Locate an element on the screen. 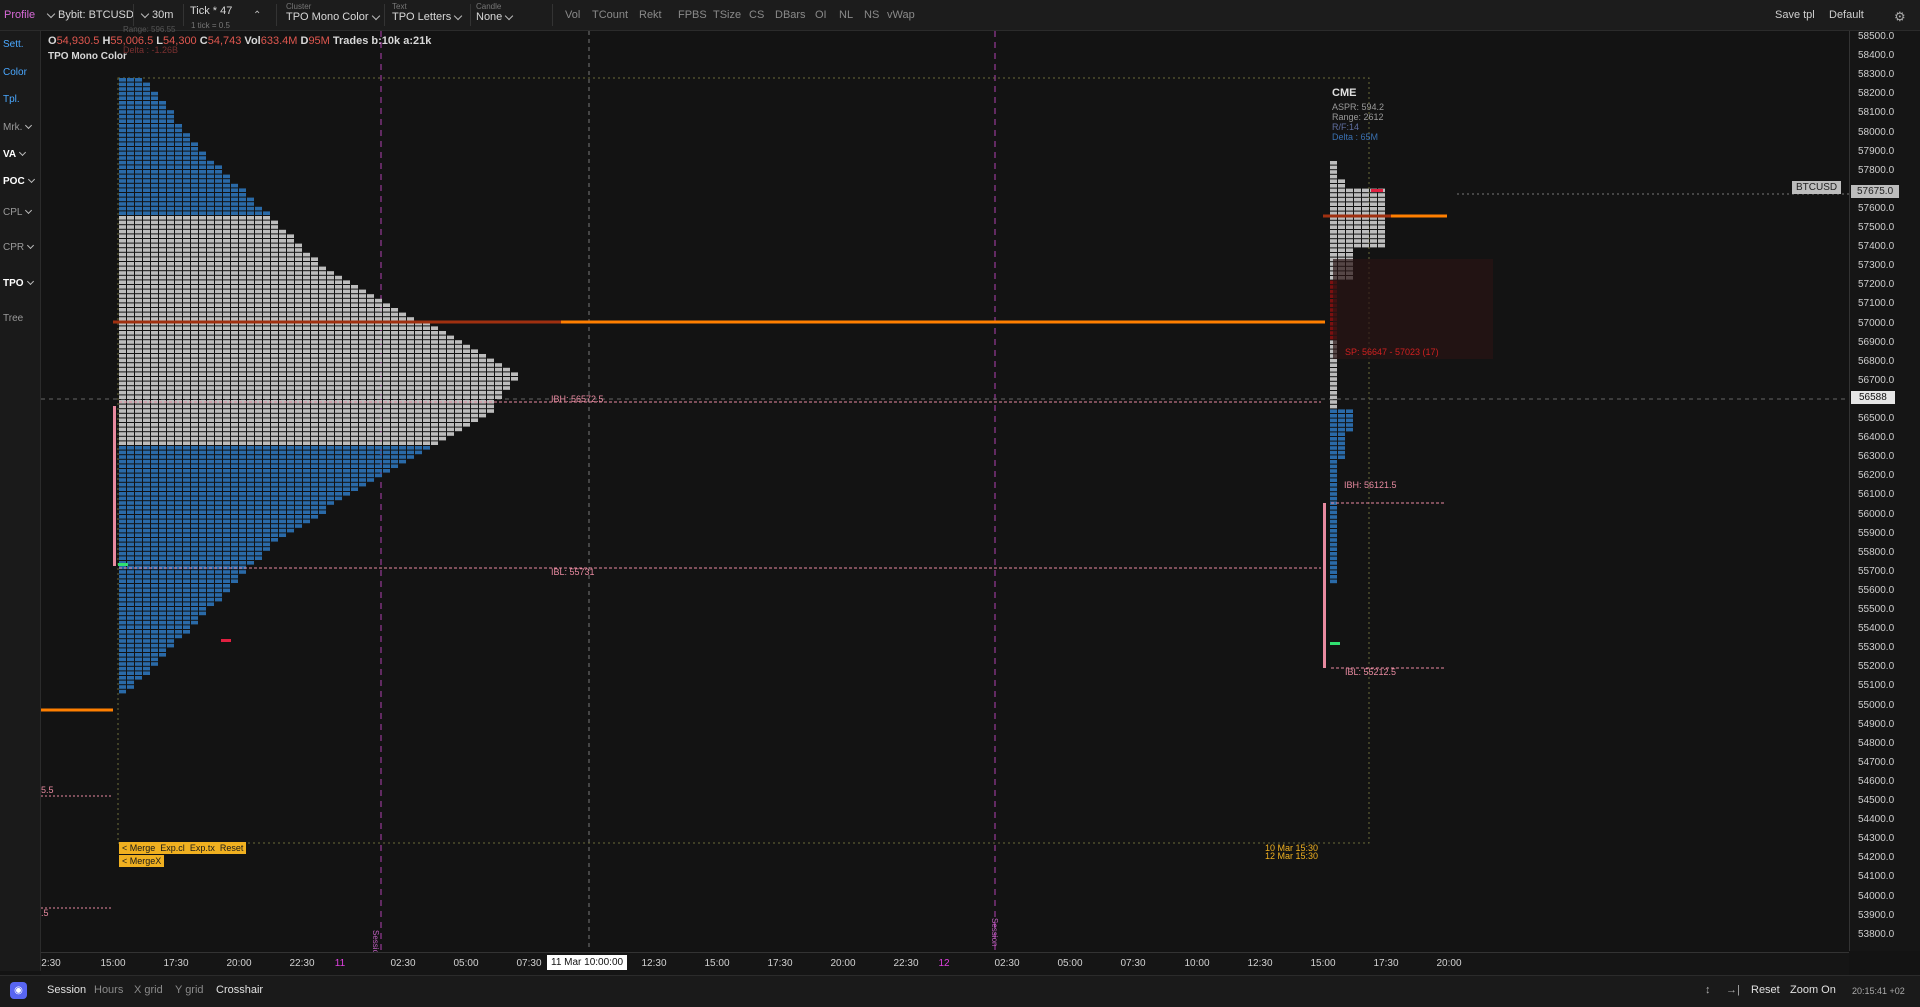 The height and width of the screenshot is (1007, 1920). sidebar-item-mrk: Mrk. is located at coordinates (19, 127).